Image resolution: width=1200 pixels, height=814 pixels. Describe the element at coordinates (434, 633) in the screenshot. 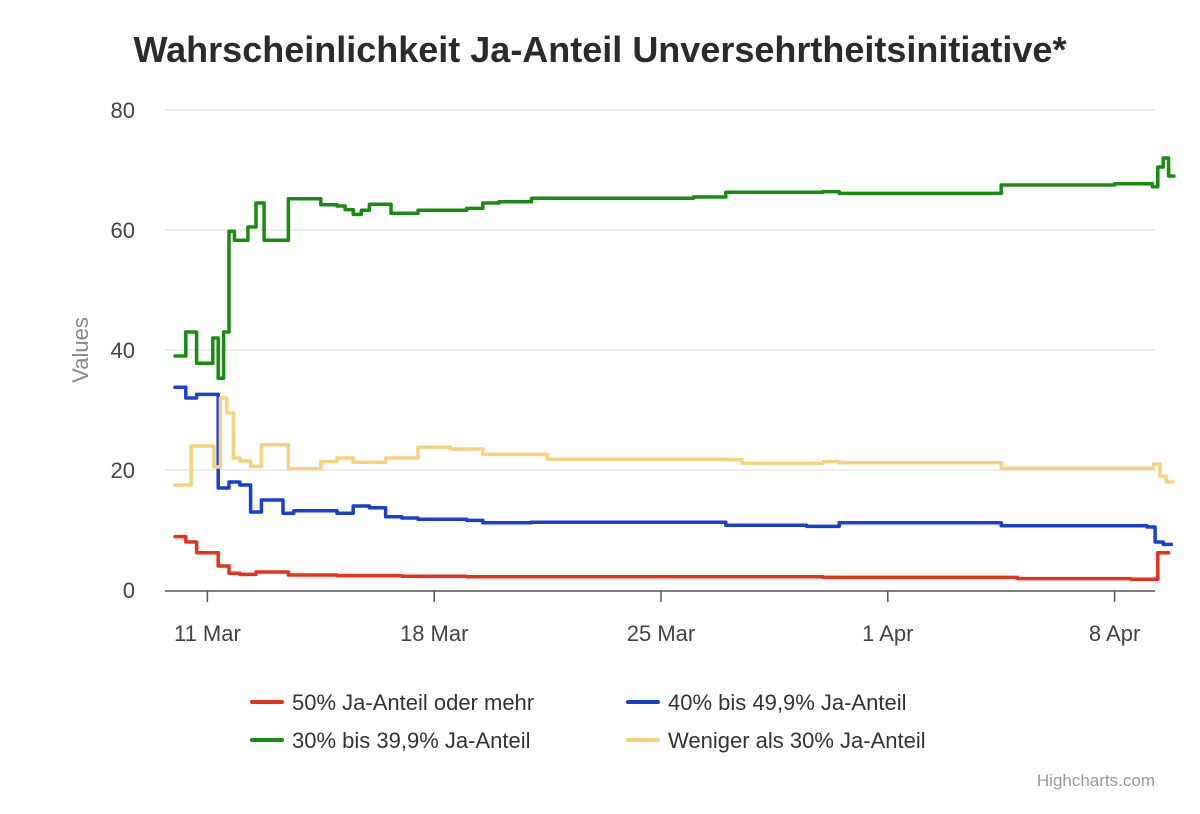

I see `x-tick-label: 18 Mar` at that location.